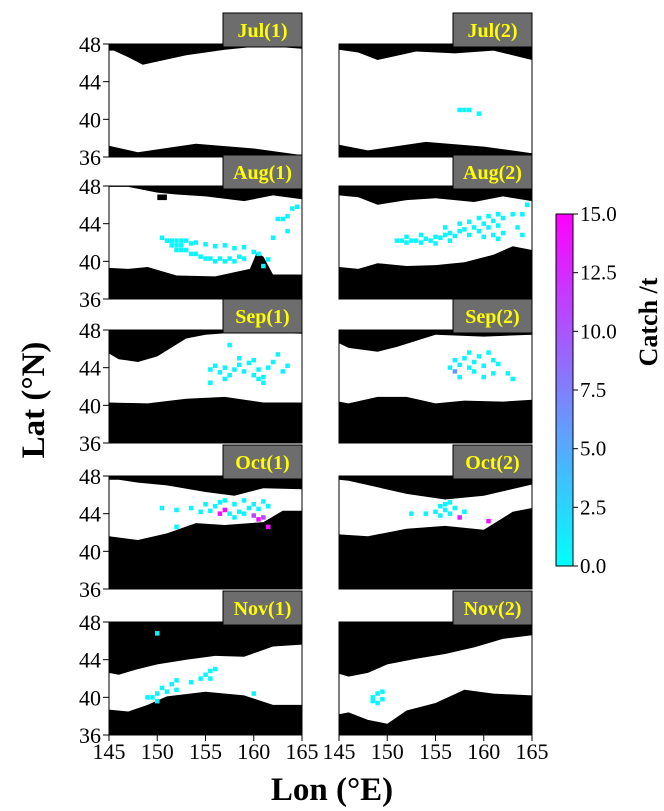  What do you see at coordinates (593, 449) in the screenshot?
I see `colorbar-tick-label: 5.0` at bounding box center [593, 449].